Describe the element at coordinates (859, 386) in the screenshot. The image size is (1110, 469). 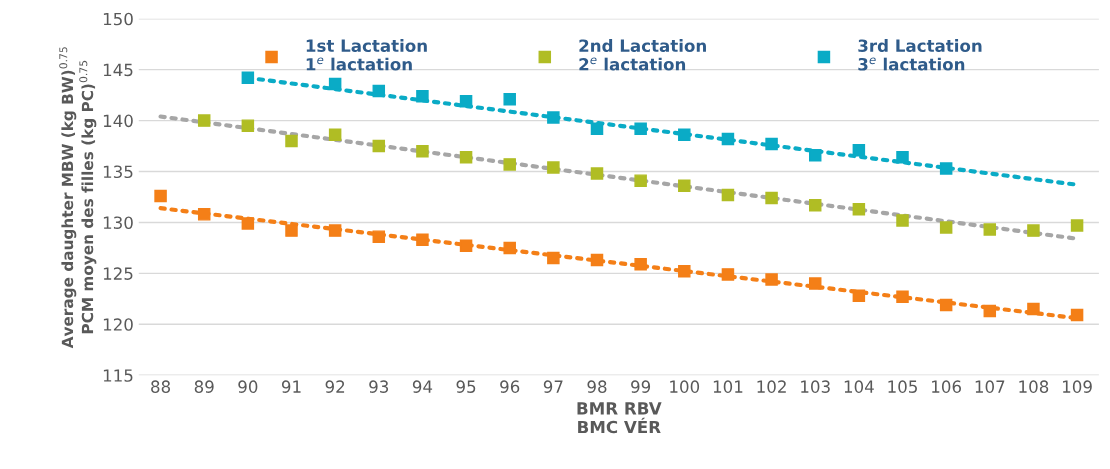
I see `x-tick-label: 104` at that location.